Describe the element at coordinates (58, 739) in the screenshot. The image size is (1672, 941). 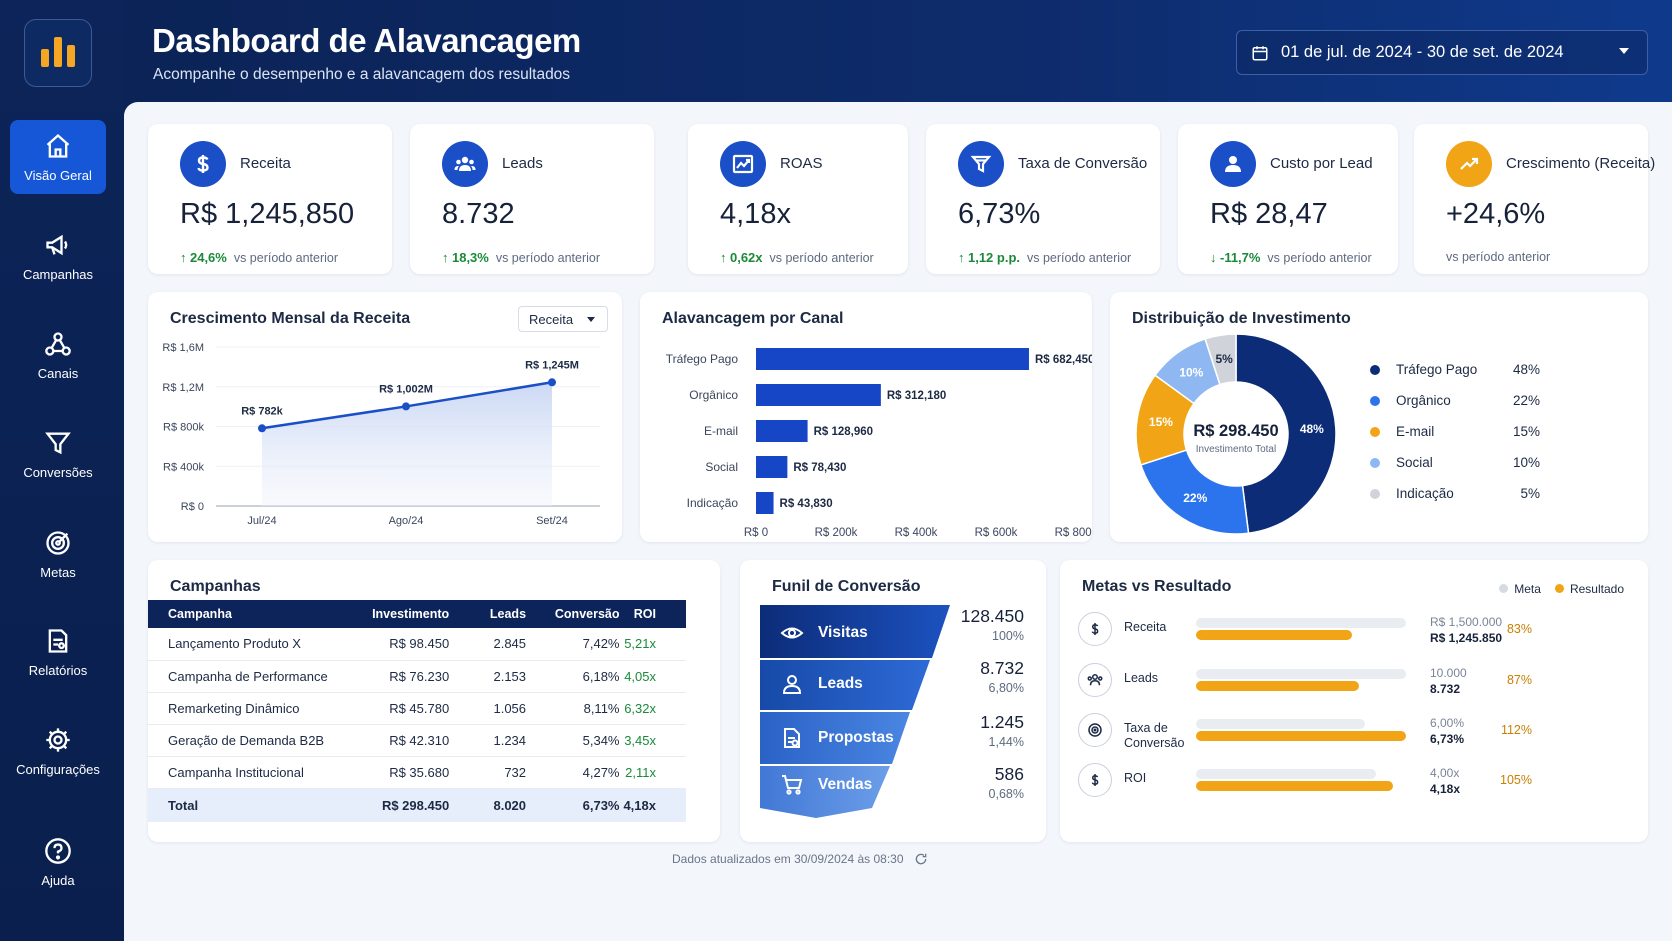
I see `gear-icon` at that location.